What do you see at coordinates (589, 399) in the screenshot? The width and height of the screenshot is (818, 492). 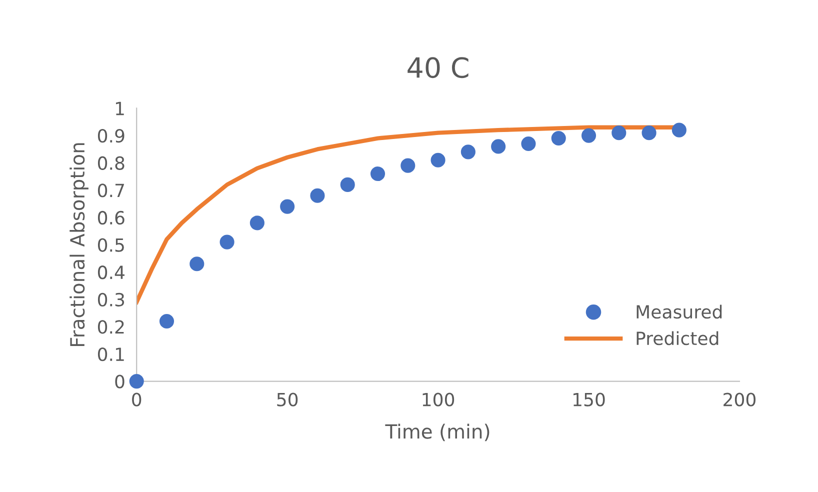 I see `x-tick-label: 150` at bounding box center [589, 399].